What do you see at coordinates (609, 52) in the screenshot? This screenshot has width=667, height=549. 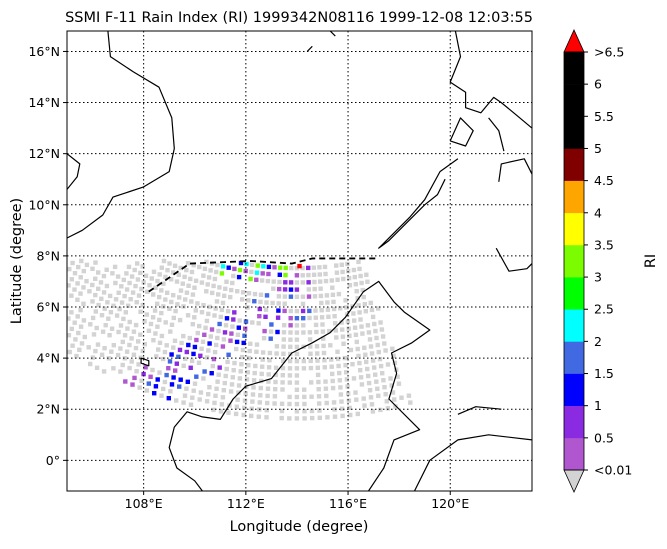 I see `colorbar-tick-label: >6.5` at bounding box center [609, 52].